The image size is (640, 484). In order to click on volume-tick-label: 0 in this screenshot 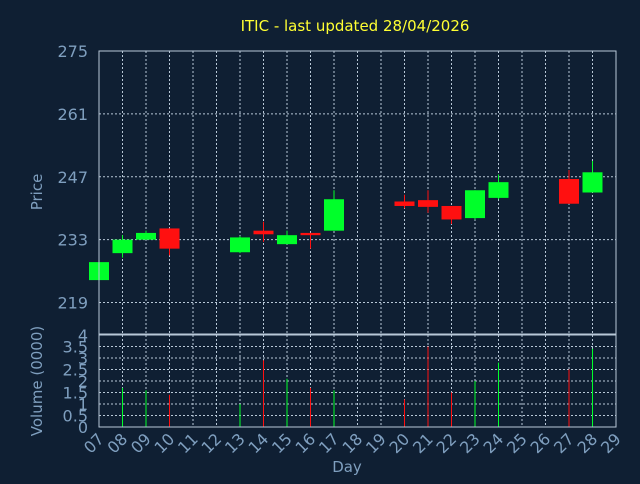, I will do `click(83, 427)`.